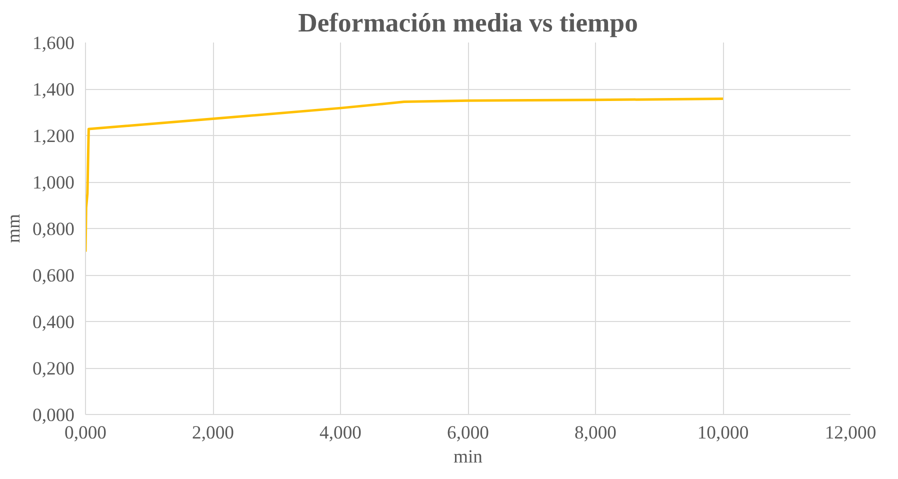  What do you see at coordinates (53, 136) in the screenshot?
I see `y-tick-label: 1,200` at bounding box center [53, 136].